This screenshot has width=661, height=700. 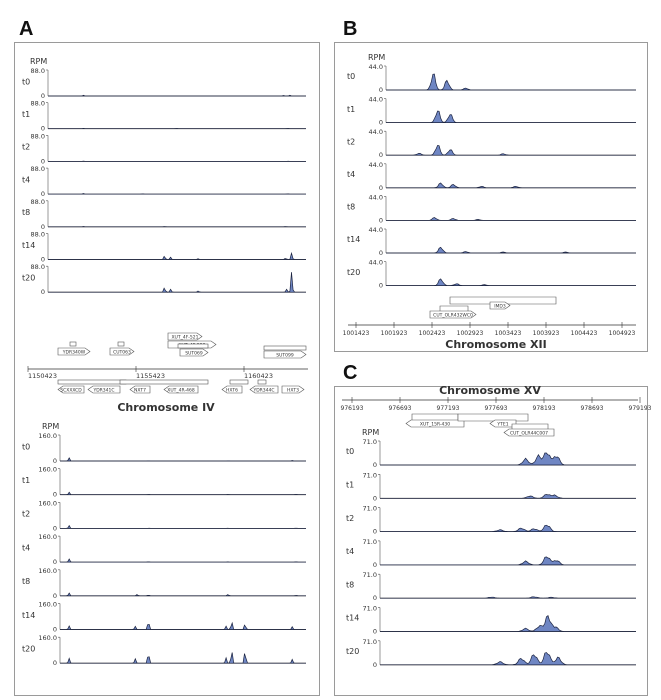 What do you see at coordinates (164, 549) in the screenshot?
I see `track-A-bottom-t4: t4 160.0 0` at bounding box center [164, 549].